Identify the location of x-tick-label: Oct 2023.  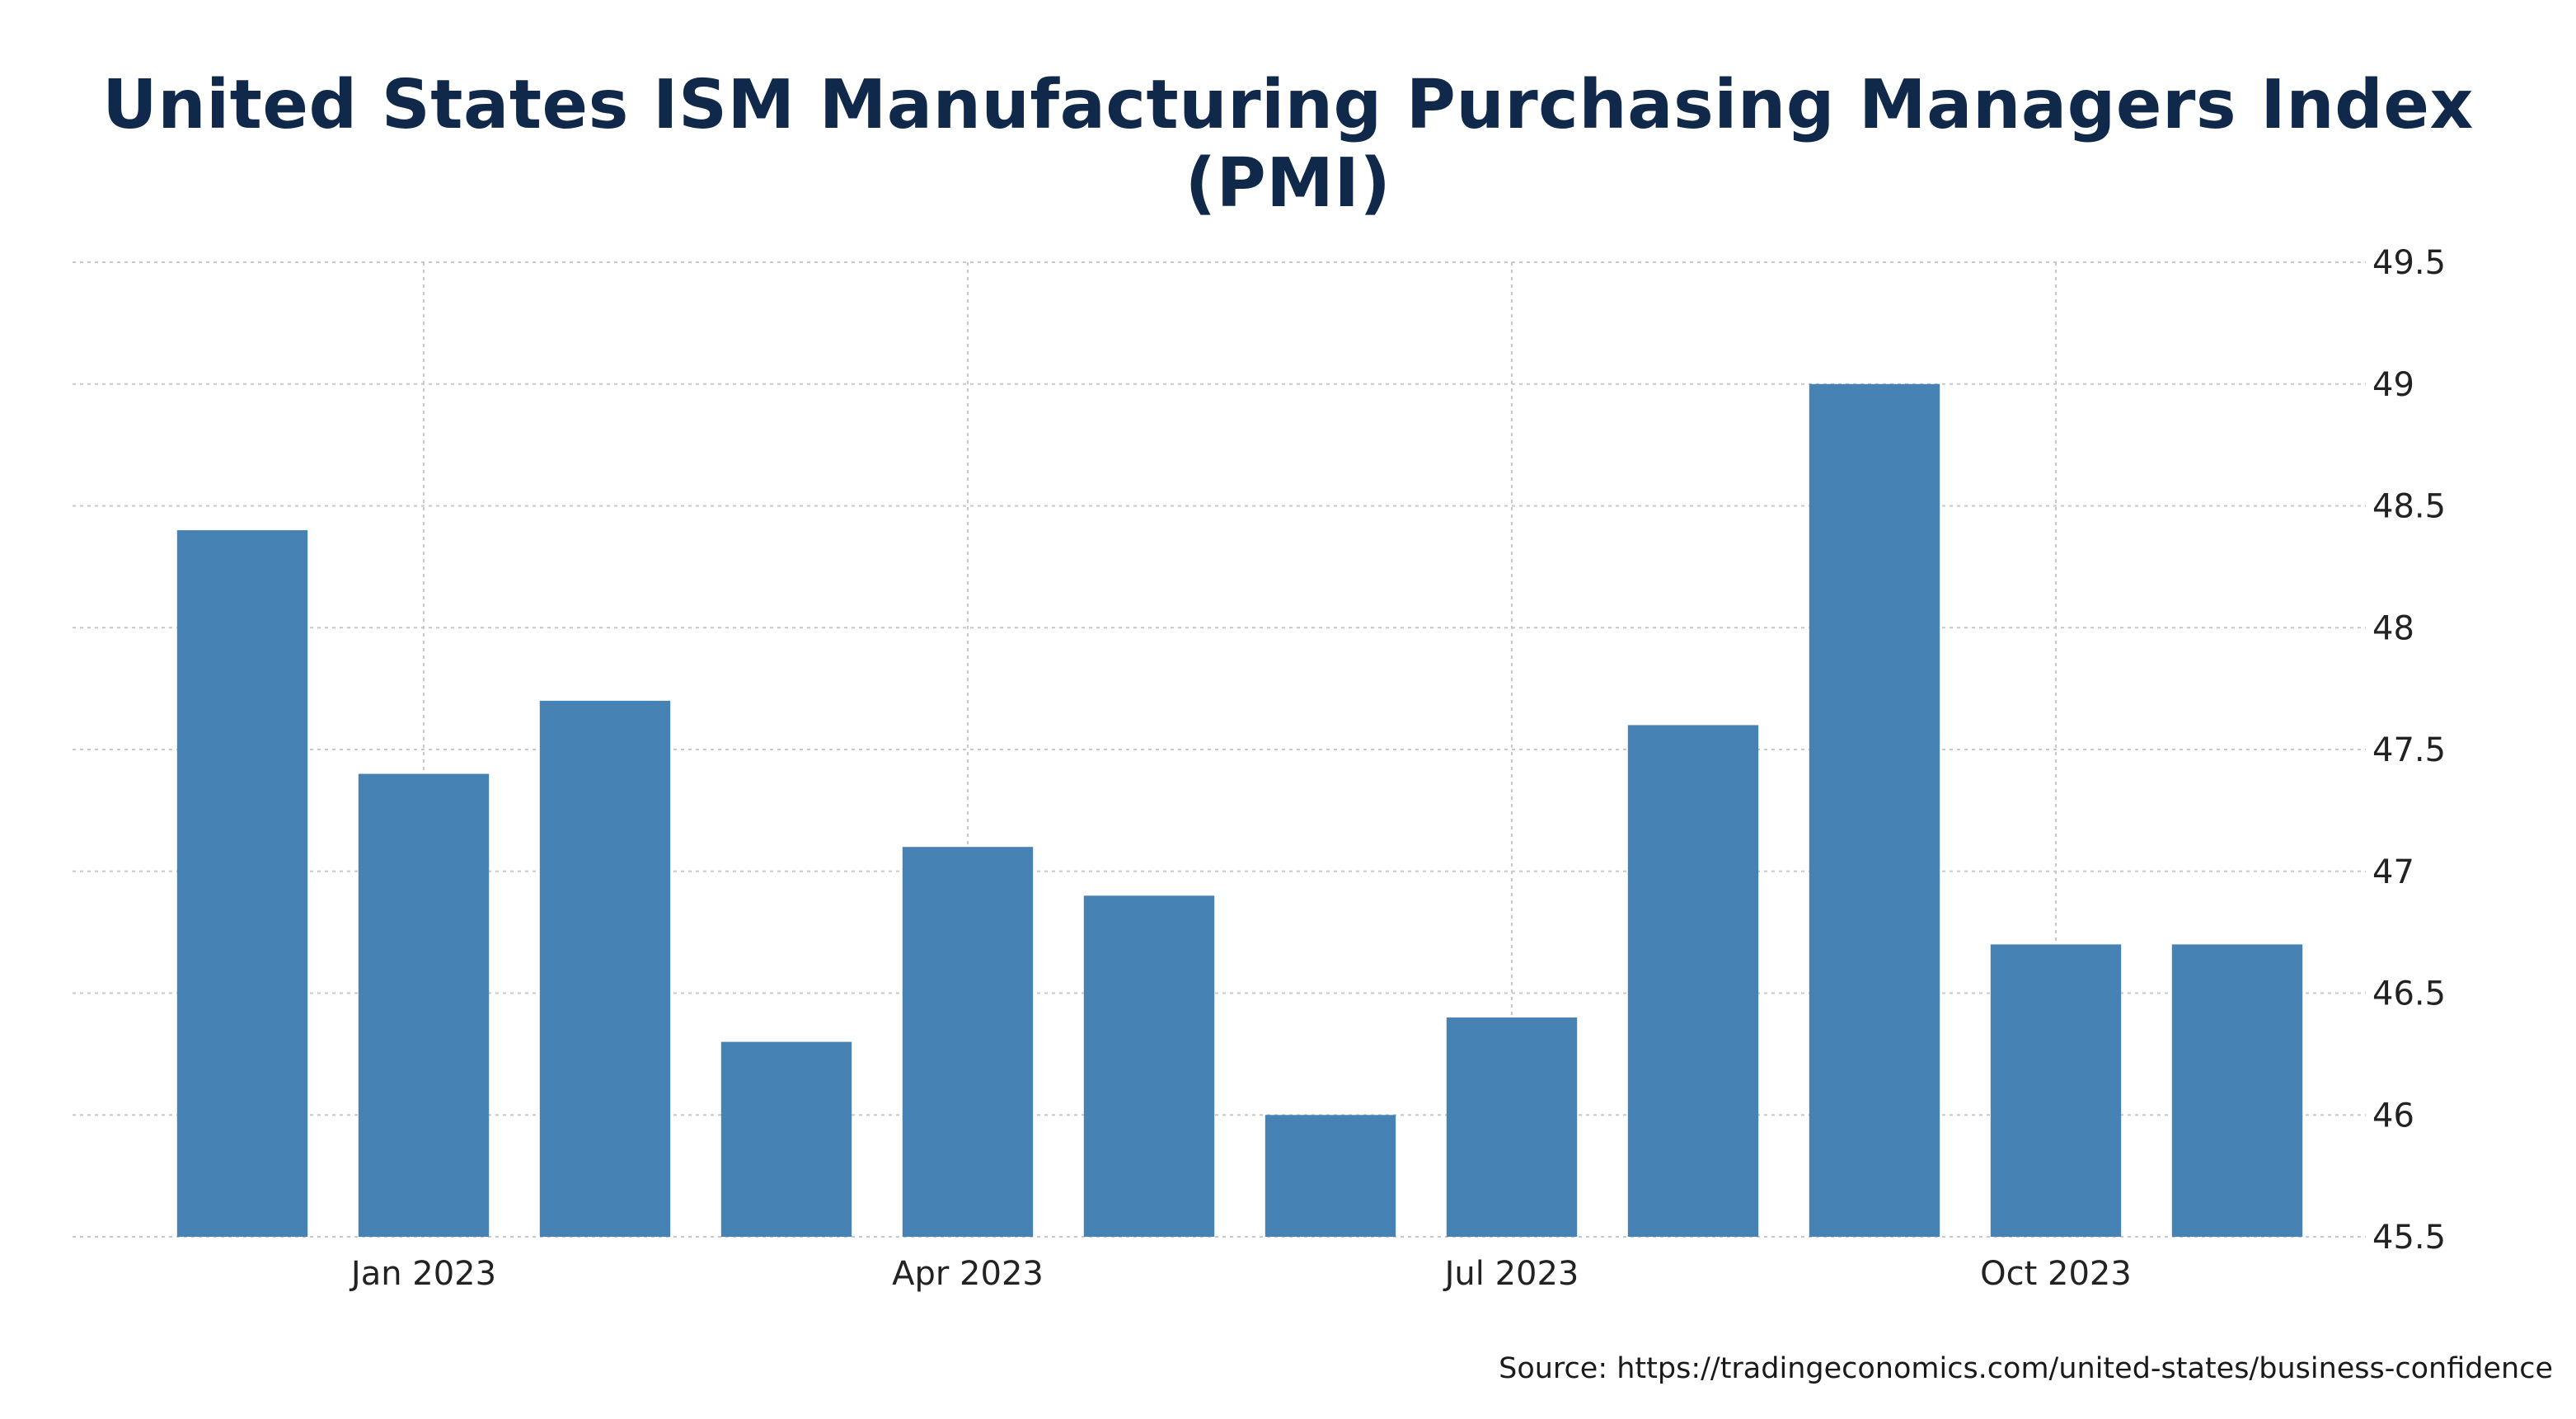
(2056, 1274).